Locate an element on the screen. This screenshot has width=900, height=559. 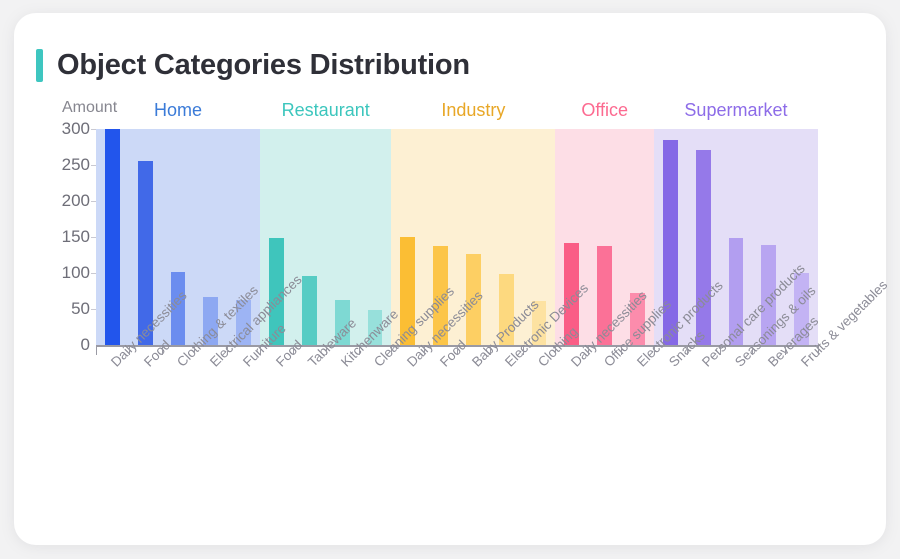
page-title: Object Categories Distribution is located at coordinates (263, 64).